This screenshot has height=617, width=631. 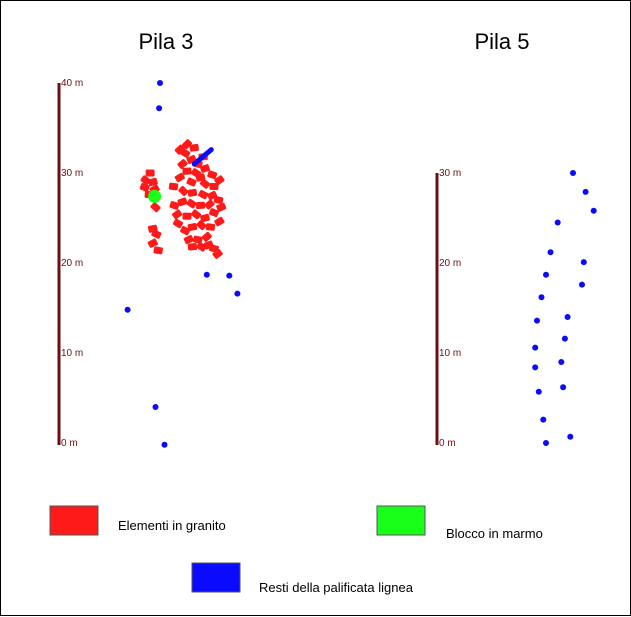 I want to click on legend-granite-label: Elementi in granito, so click(x=172, y=525).